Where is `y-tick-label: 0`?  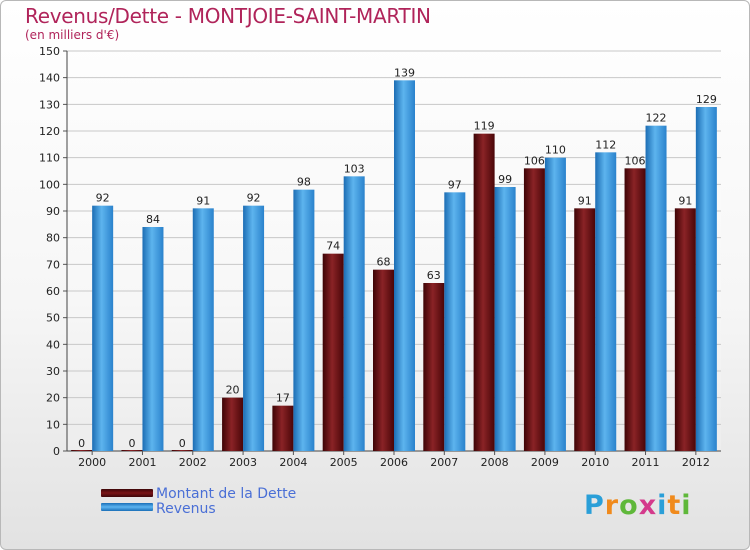 y-tick-label: 0 is located at coordinates (56, 451).